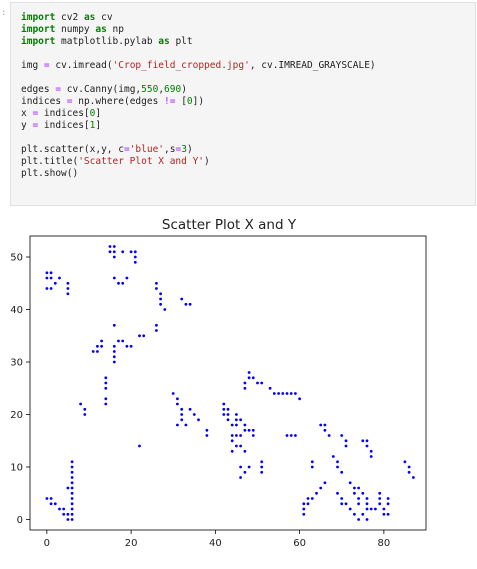 The image size is (477, 569). Describe the element at coordinates (181, 65) in the screenshot. I see `code-token: 'Crop_field_cropped.jpg'` at that location.